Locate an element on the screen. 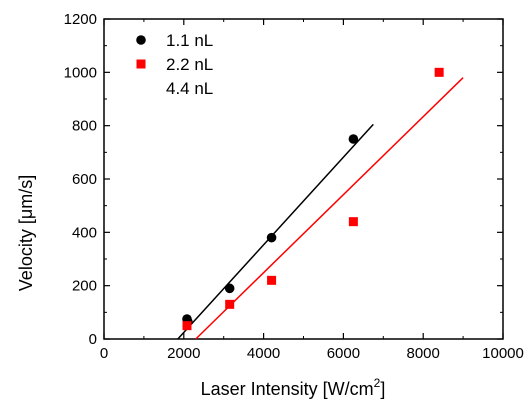 The height and width of the screenshot is (405, 529). y-tick-label: 800 is located at coordinates (84, 126).